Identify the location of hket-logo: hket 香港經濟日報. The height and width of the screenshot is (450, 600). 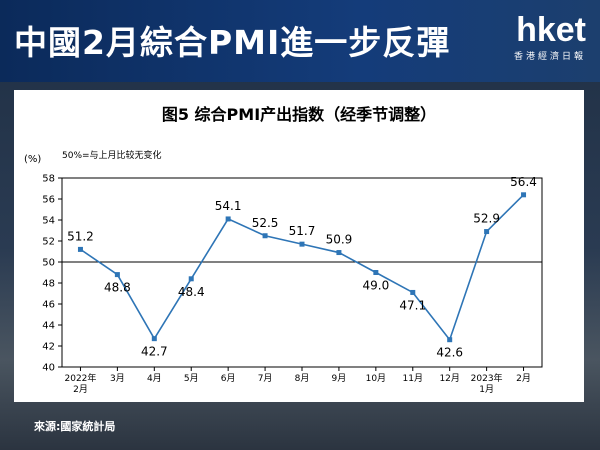
(550, 37).